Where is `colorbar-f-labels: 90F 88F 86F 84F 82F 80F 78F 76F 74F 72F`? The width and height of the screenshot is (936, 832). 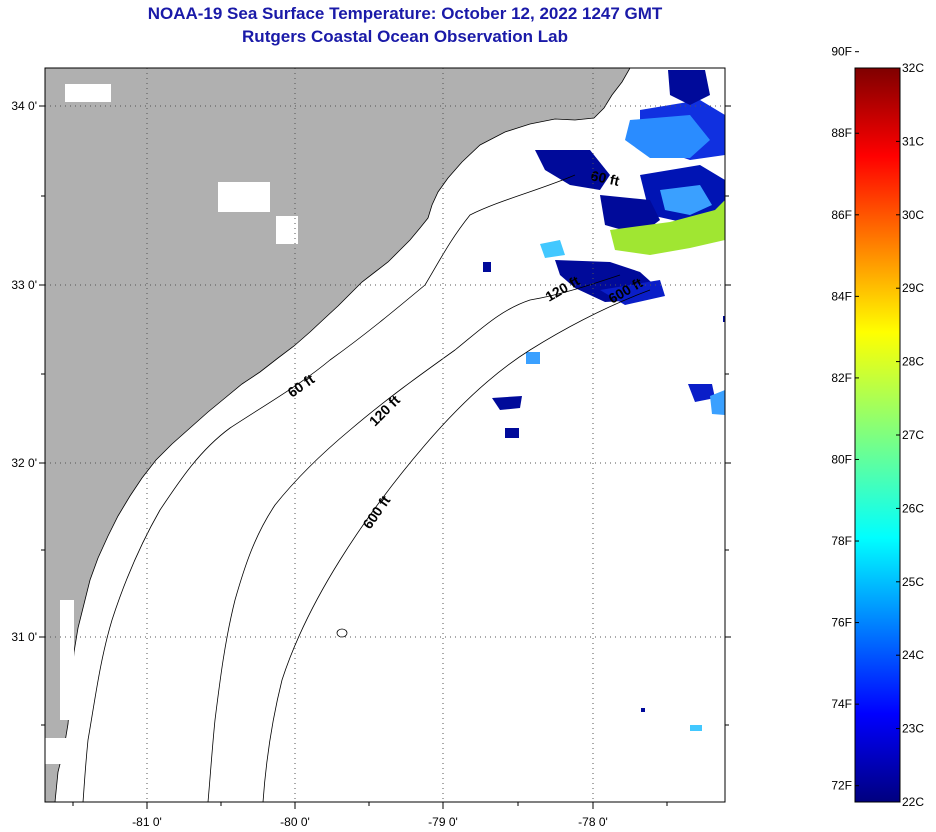 colorbar-f-labels: 90F 88F 86F 84F 82F 80F 78F 76F 74F 72F is located at coordinates (841, 419).